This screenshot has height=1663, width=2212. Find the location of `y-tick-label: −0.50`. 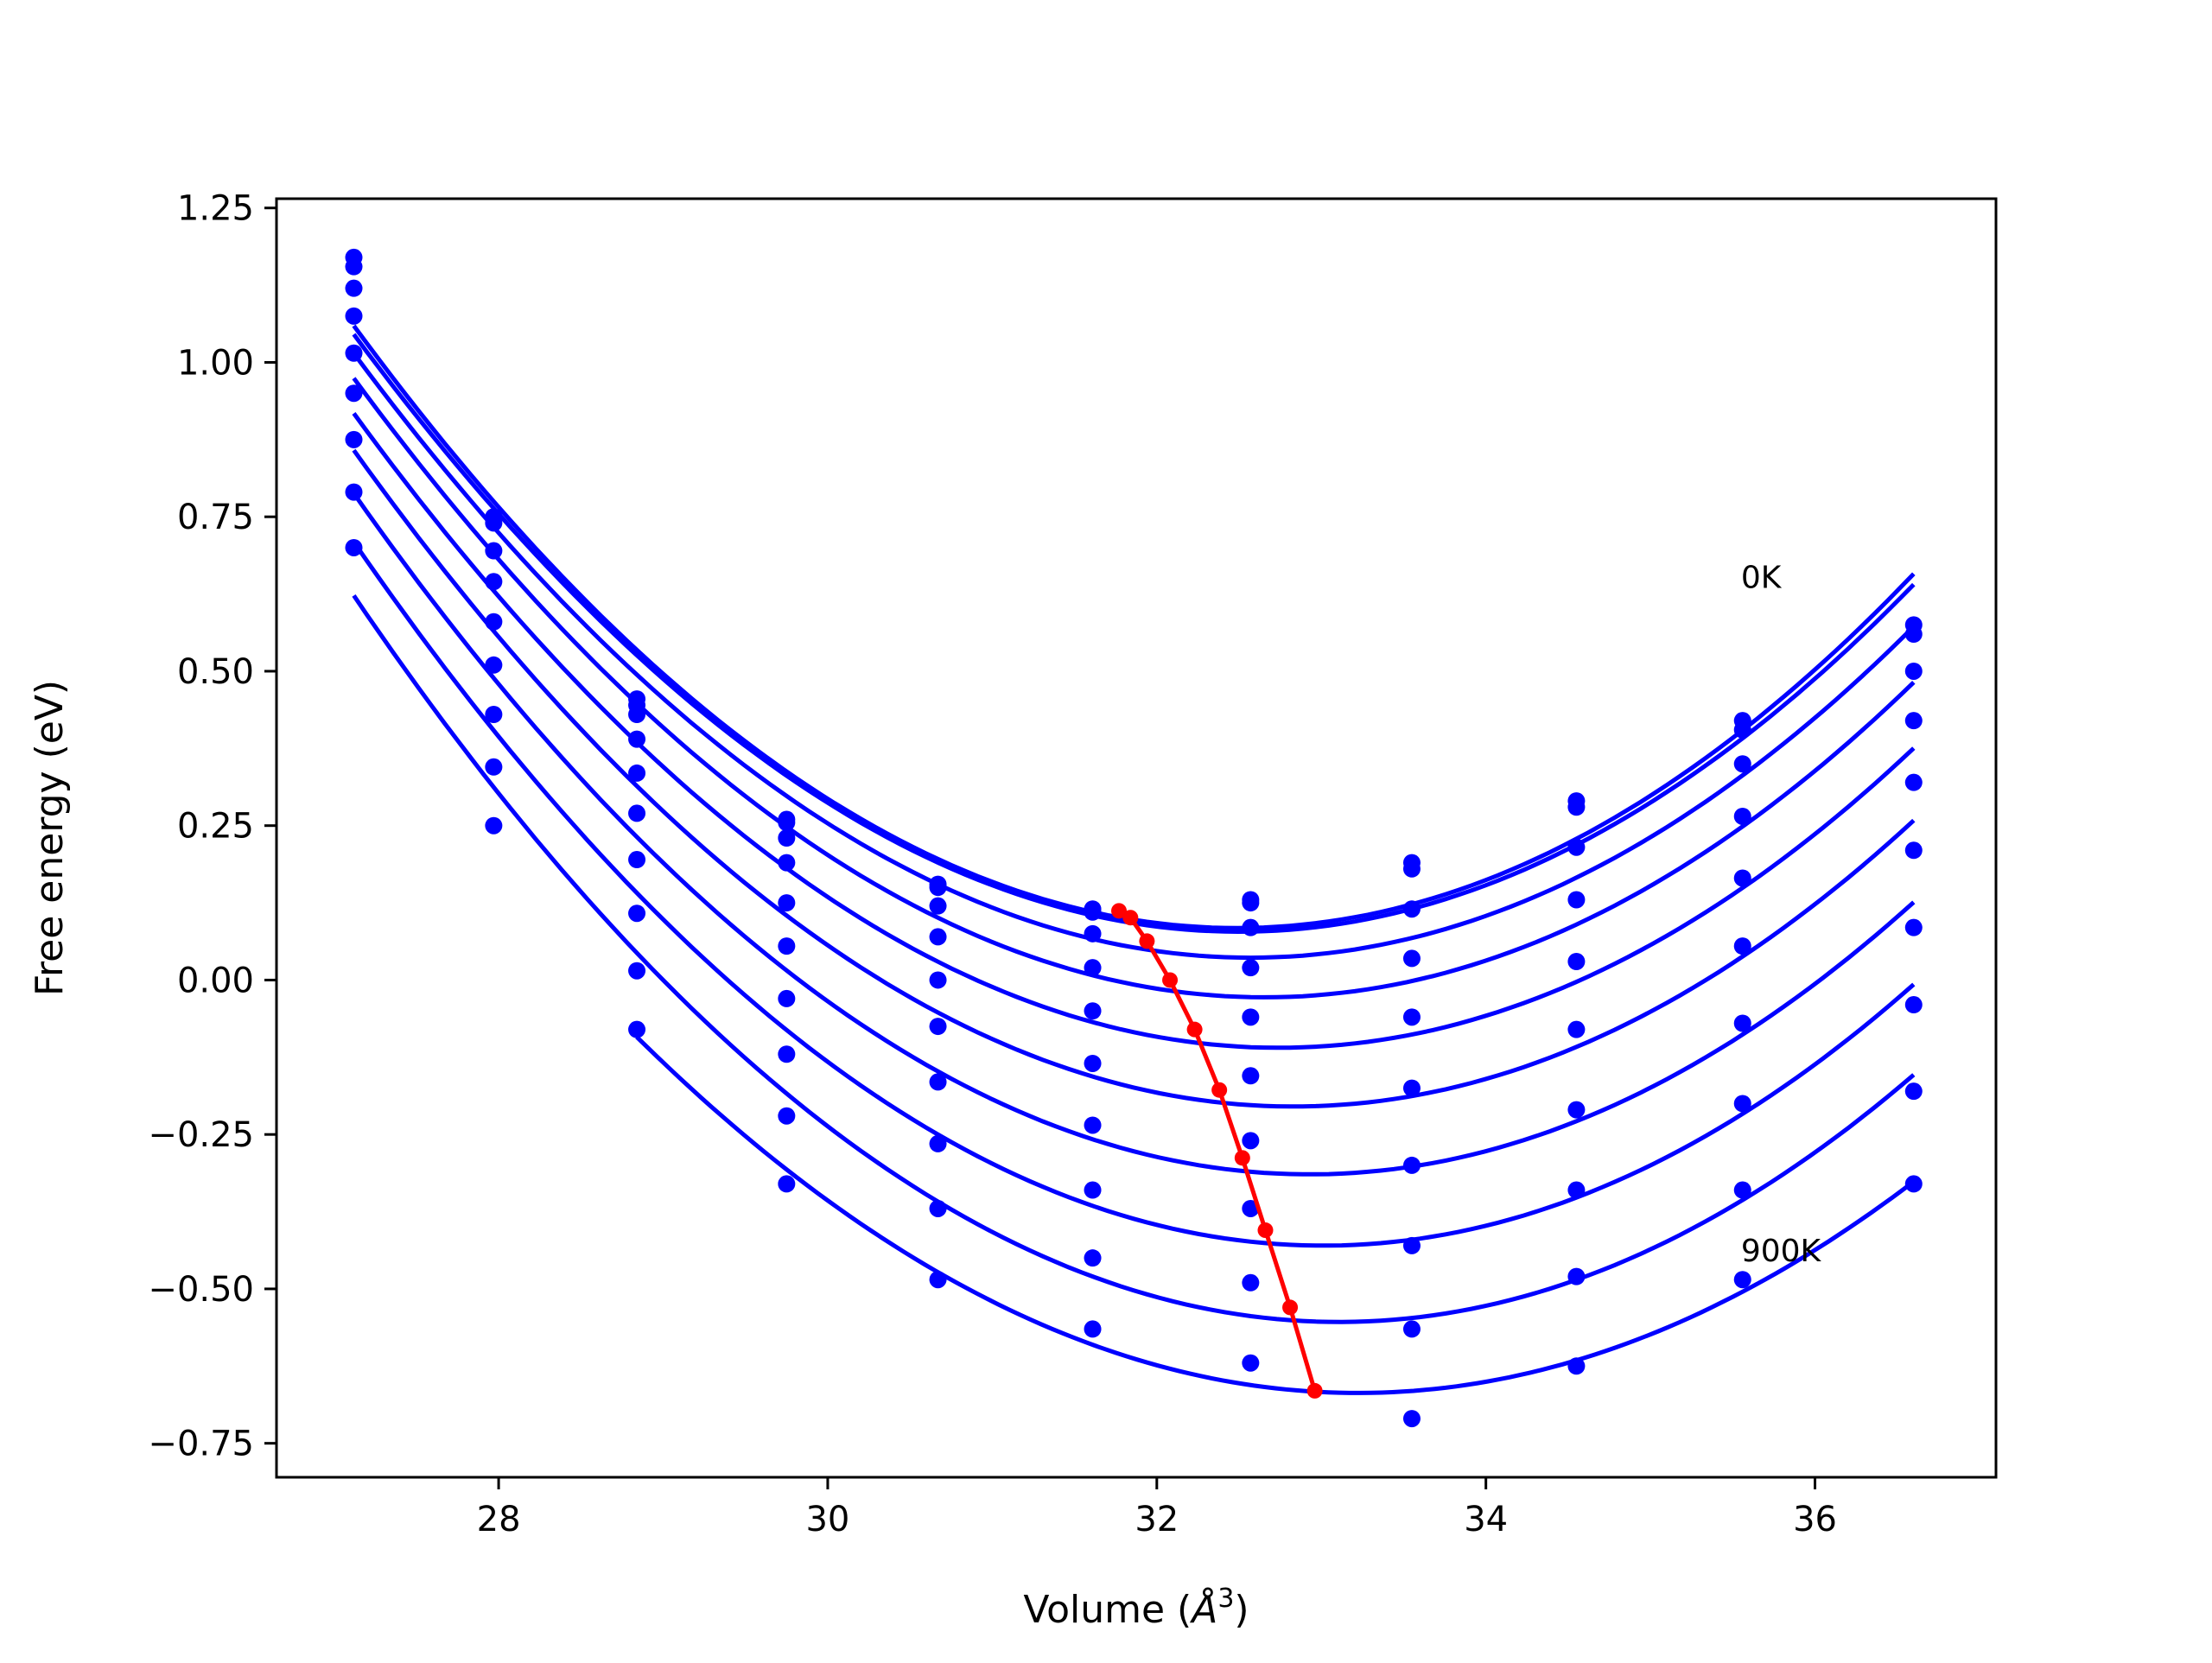

y-tick-label: −0.50 is located at coordinates (201, 1290).